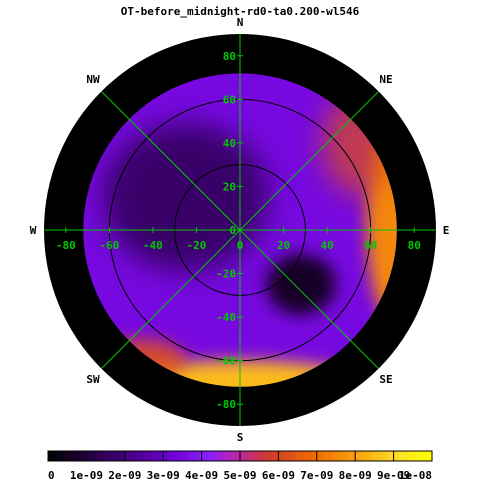 This screenshot has width=480, height=480. I want to click on direction-label-ne: NE, so click(385, 79).